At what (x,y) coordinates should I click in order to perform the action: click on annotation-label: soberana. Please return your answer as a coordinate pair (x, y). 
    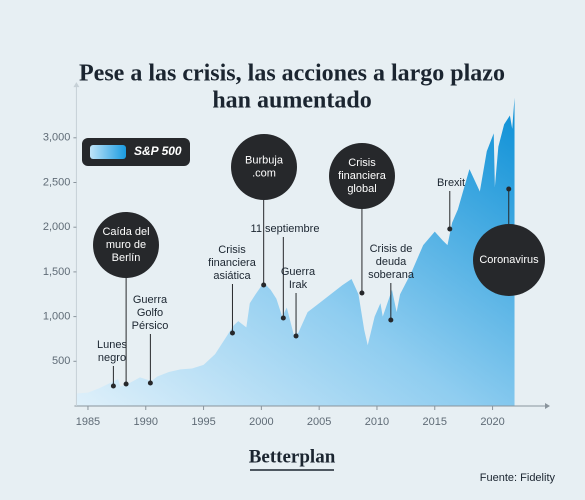
    Looking at the image, I should click on (391, 275).